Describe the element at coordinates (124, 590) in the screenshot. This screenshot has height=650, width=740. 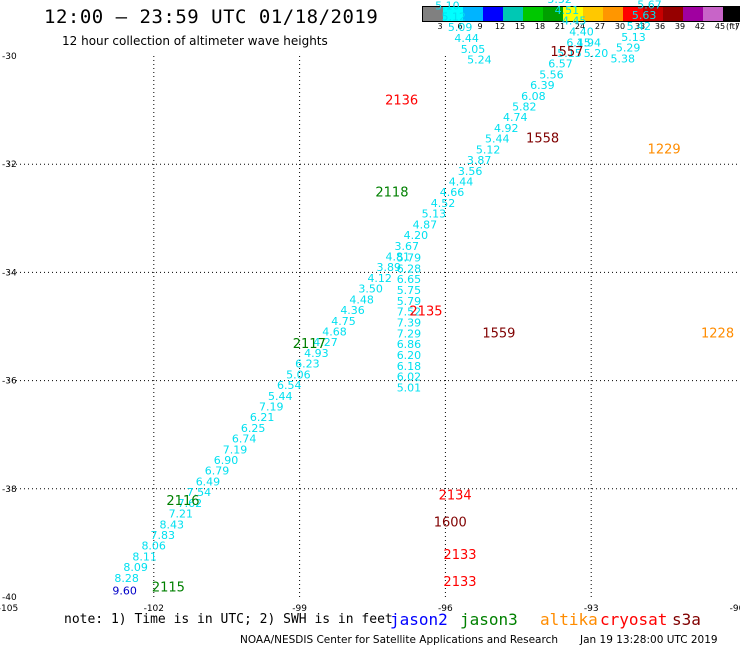
I see `wave-height-label: 9.60` at that location.